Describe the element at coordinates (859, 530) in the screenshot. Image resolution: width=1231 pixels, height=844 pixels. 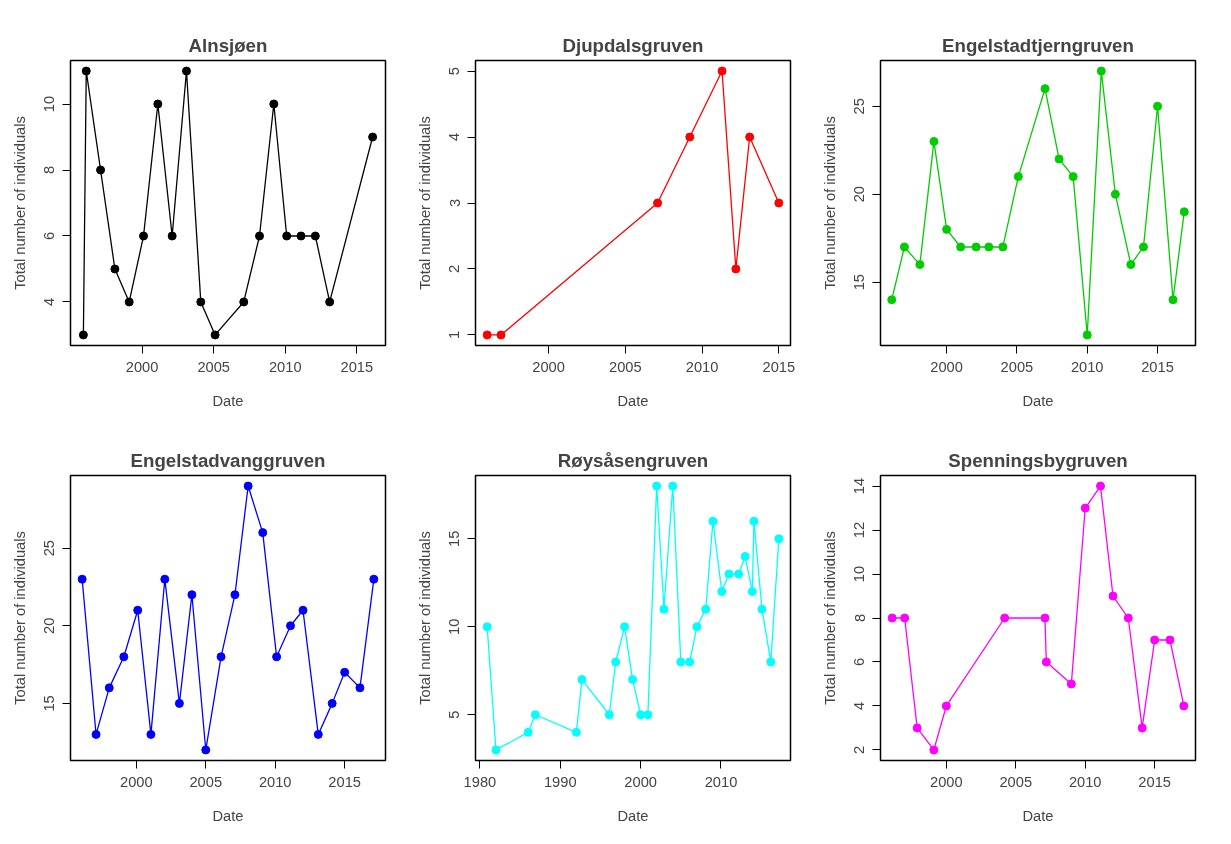
I see `y-tick-label: 12` at that location.